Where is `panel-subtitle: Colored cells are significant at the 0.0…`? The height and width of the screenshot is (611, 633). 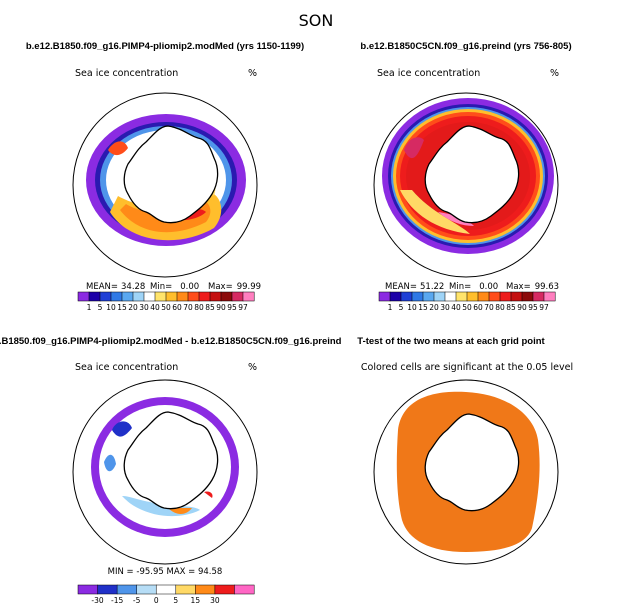
panel-subtitle: Colored cells are significant at the 0.0… is located at coordinates (467, 367).